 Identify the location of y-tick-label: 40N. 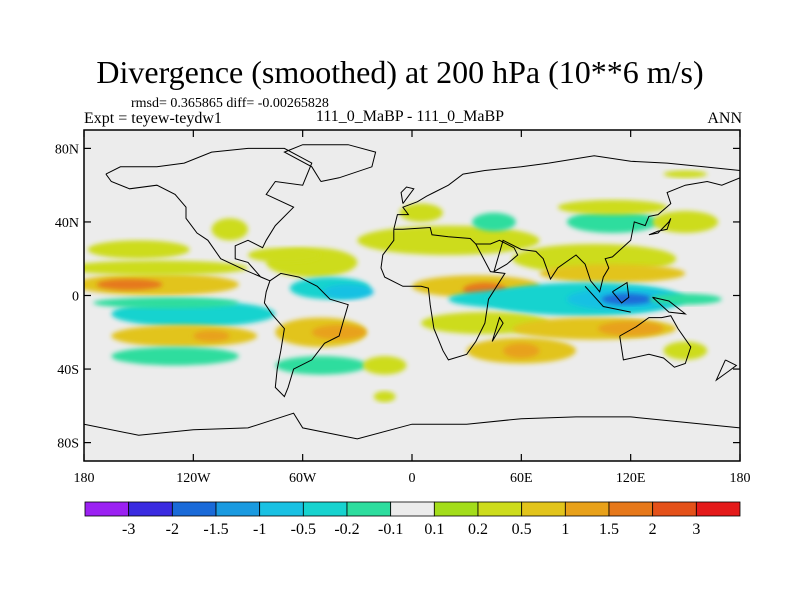
(67, 223).